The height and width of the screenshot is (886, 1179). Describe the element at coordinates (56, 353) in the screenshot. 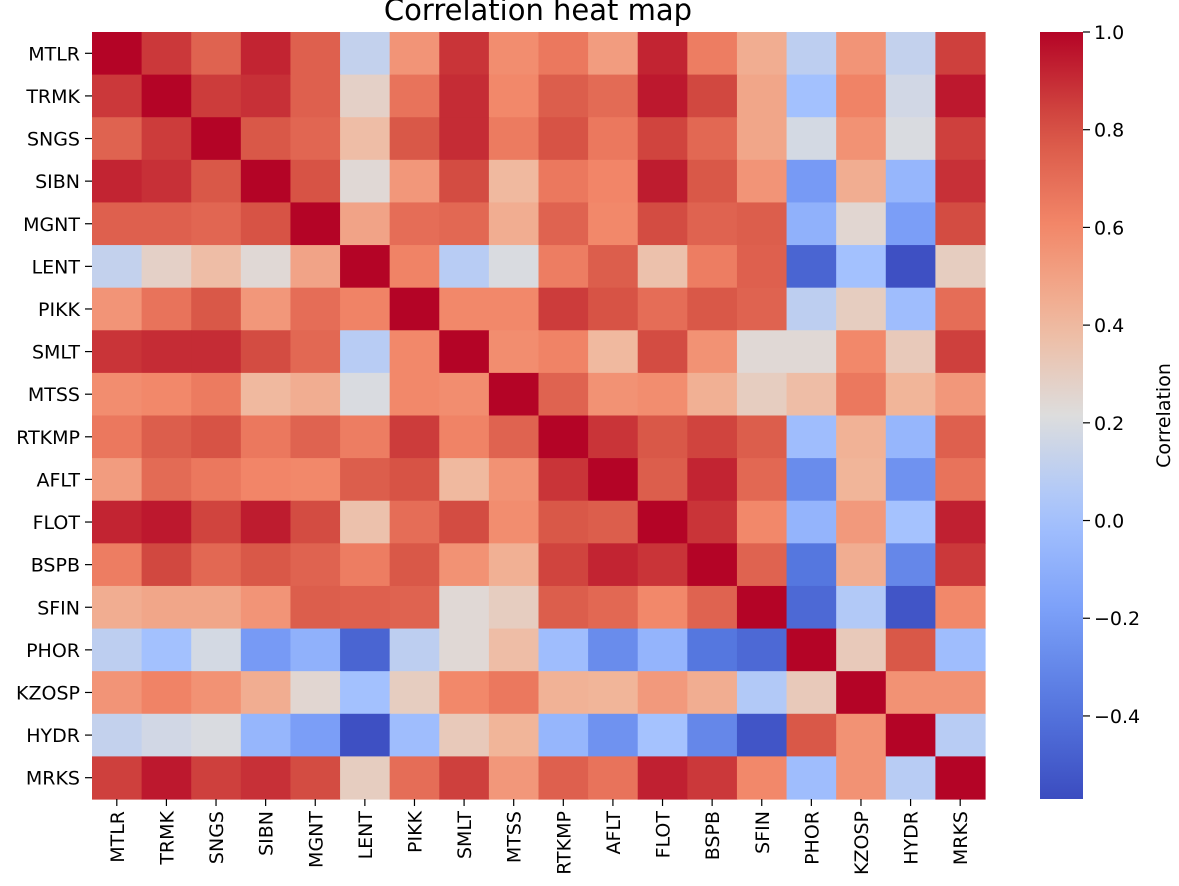

I see `y-tick-label: SMLT` at that location.